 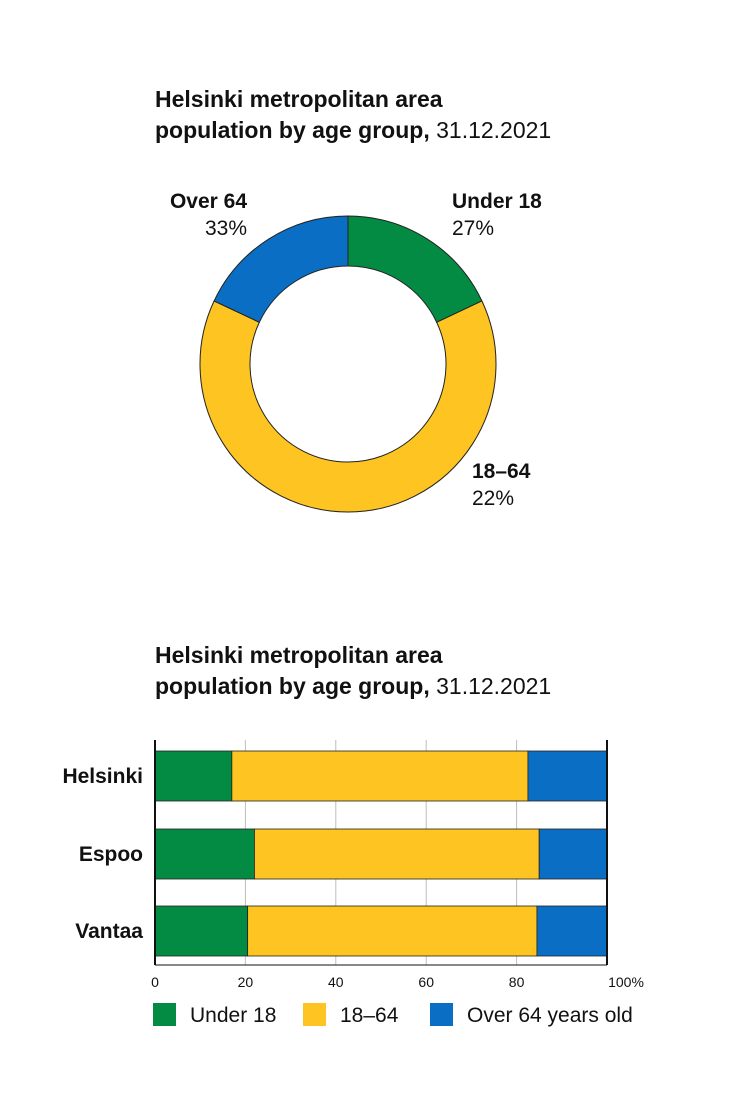 What do you see at coordinates (517, 982) in the screenshot?
I see `x-tick-label-80: 80` at bounding box center [517, 982].